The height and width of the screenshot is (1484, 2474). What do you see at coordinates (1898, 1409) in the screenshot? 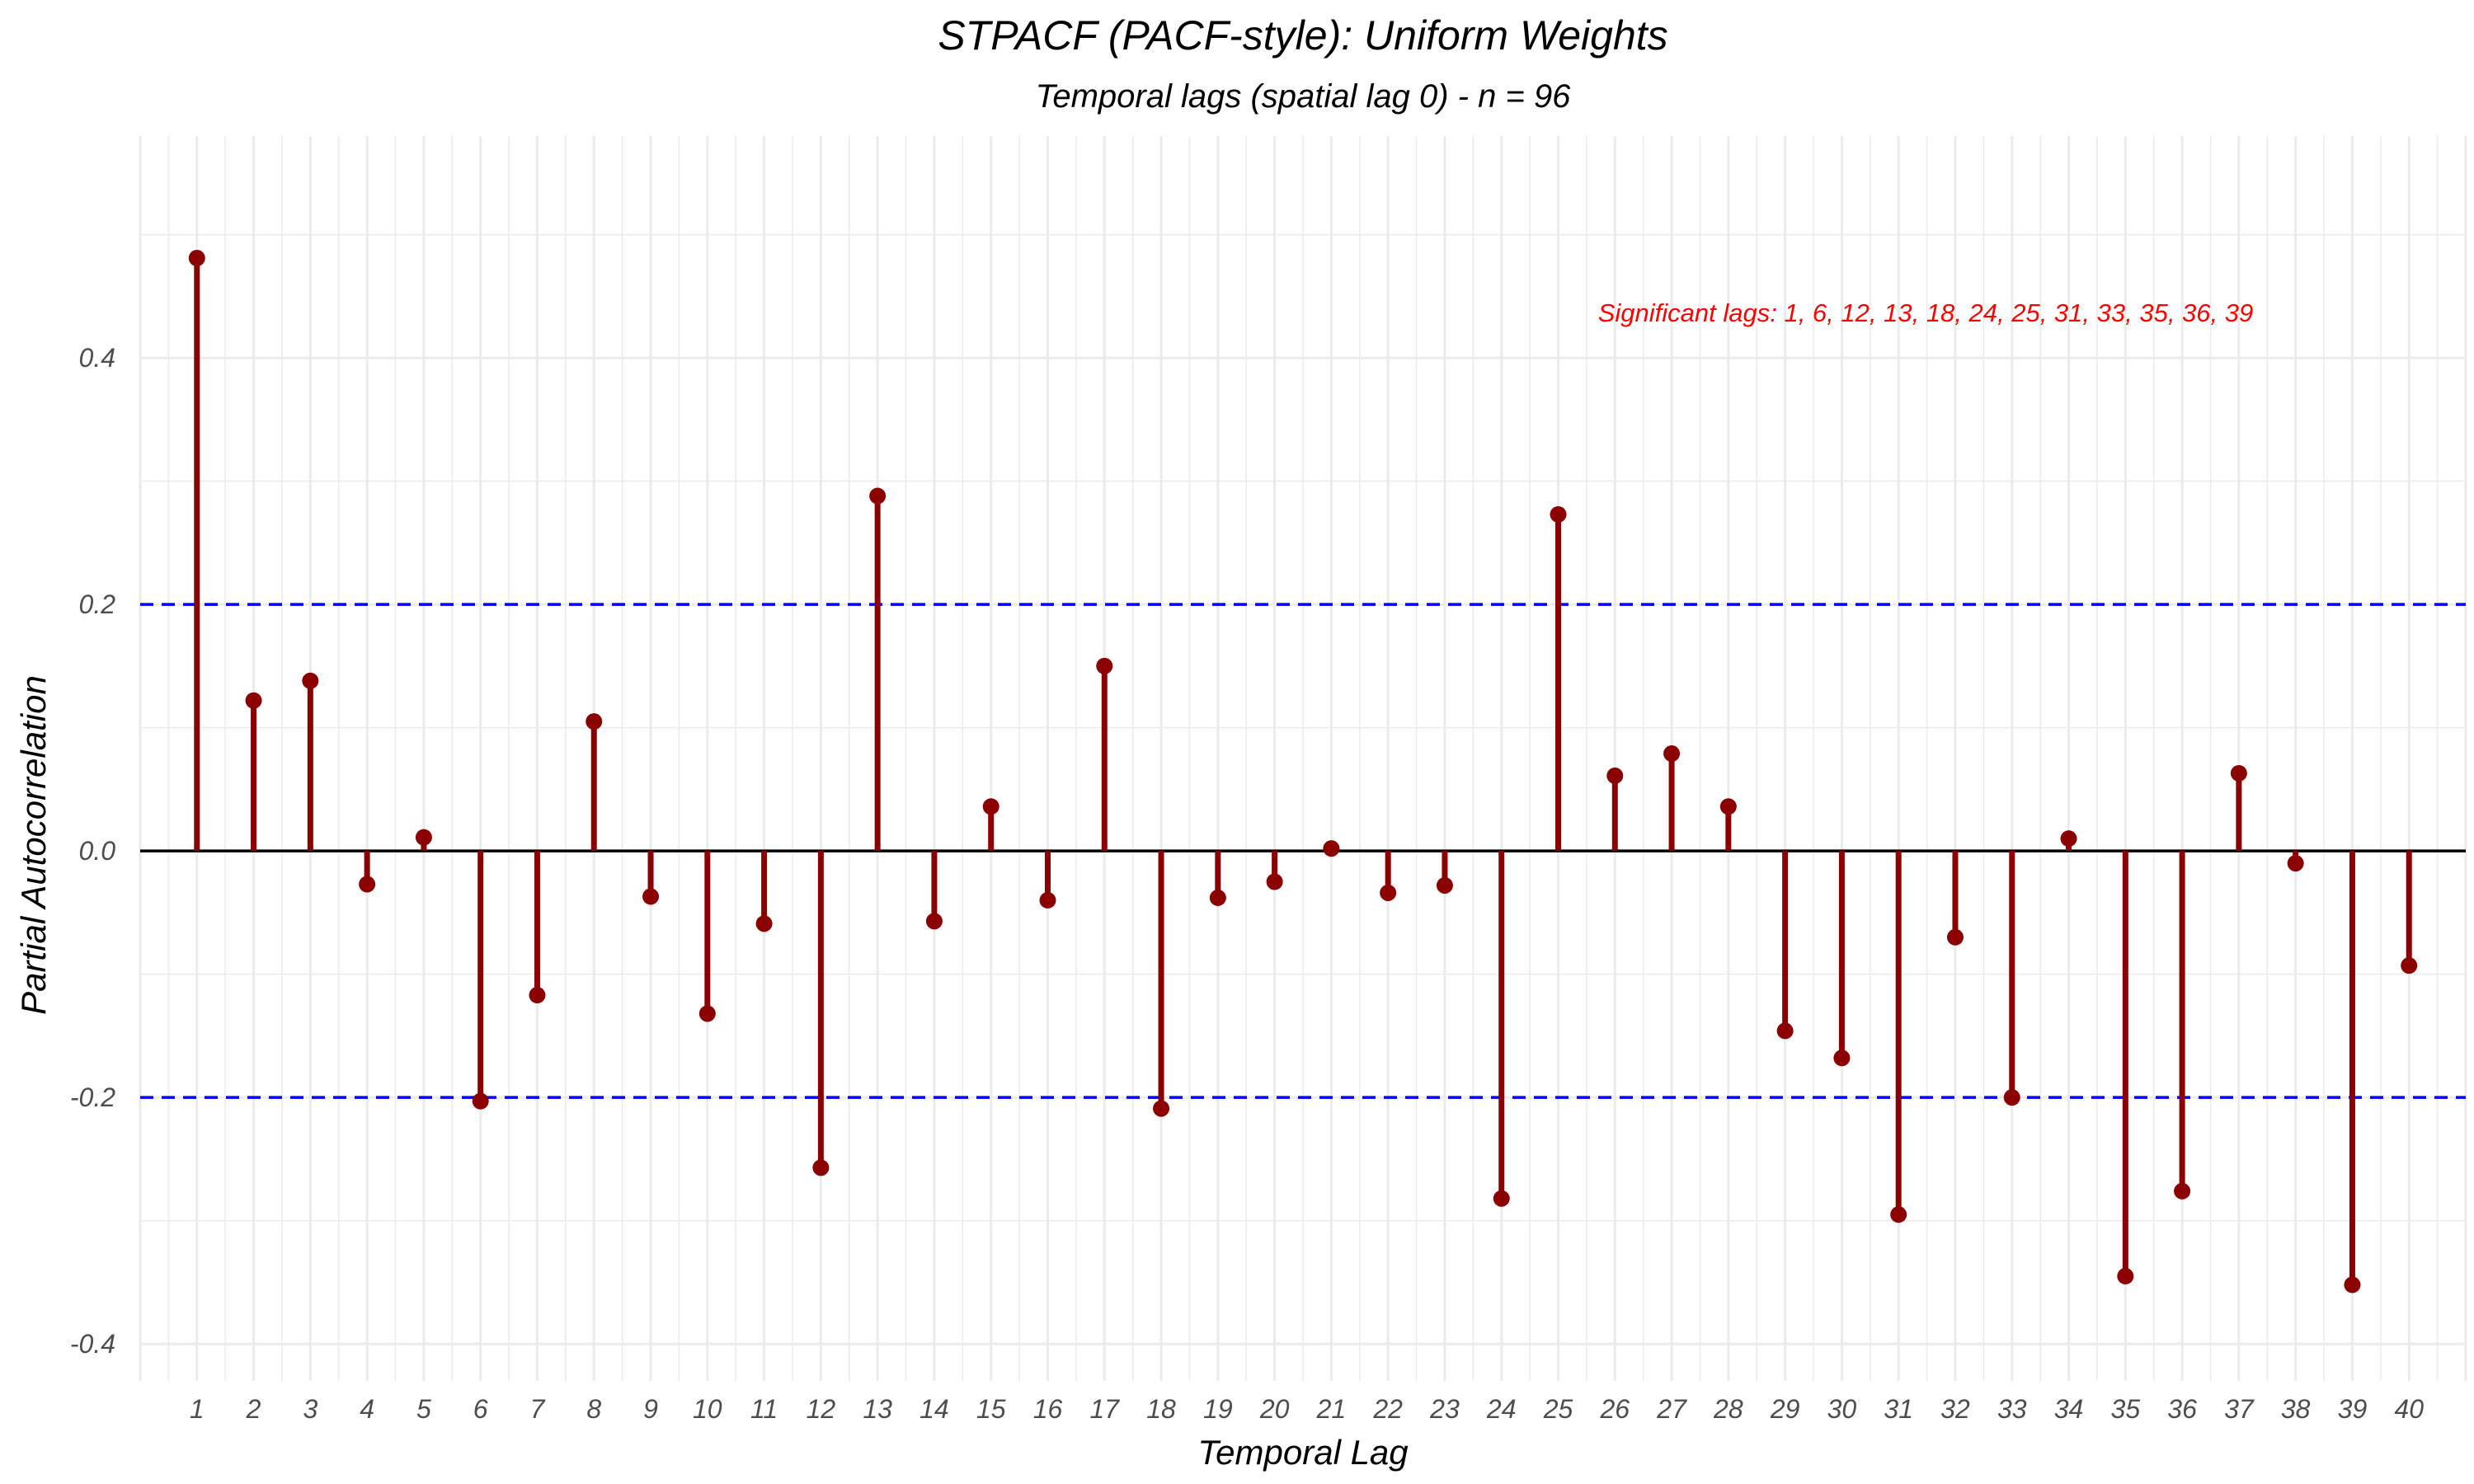
I see `x-tick-label: 31` at bounding box center [1898, 1409].